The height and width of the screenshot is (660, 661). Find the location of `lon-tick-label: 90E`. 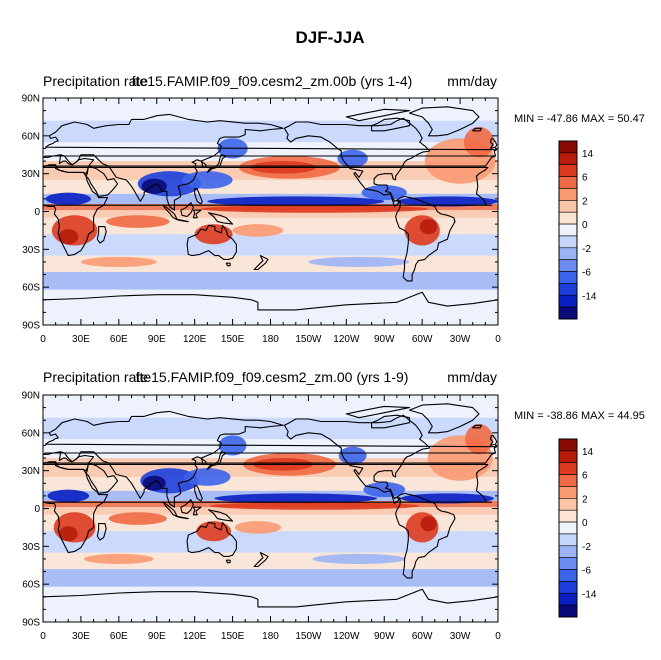

lon-tick-label: 90E is located at coordinates (157, 339).